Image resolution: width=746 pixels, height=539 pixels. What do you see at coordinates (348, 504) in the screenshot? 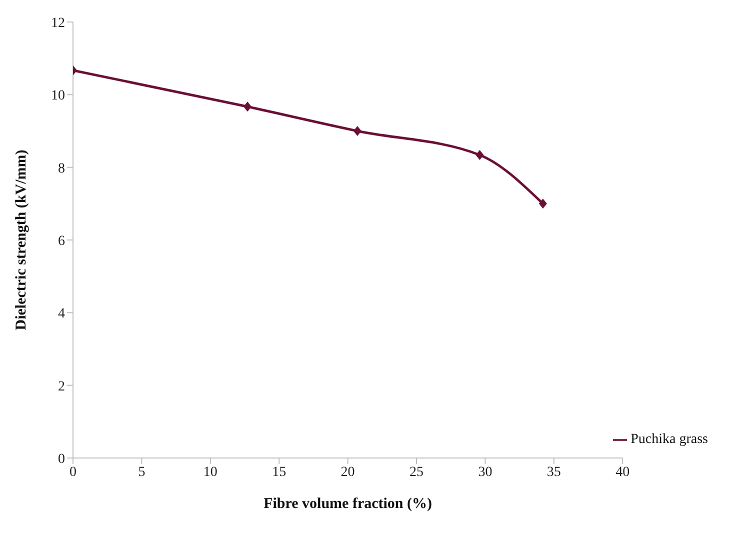
I see `x-axis-title: Fibre volume fraction (%)` at bounding box center [348, 504].